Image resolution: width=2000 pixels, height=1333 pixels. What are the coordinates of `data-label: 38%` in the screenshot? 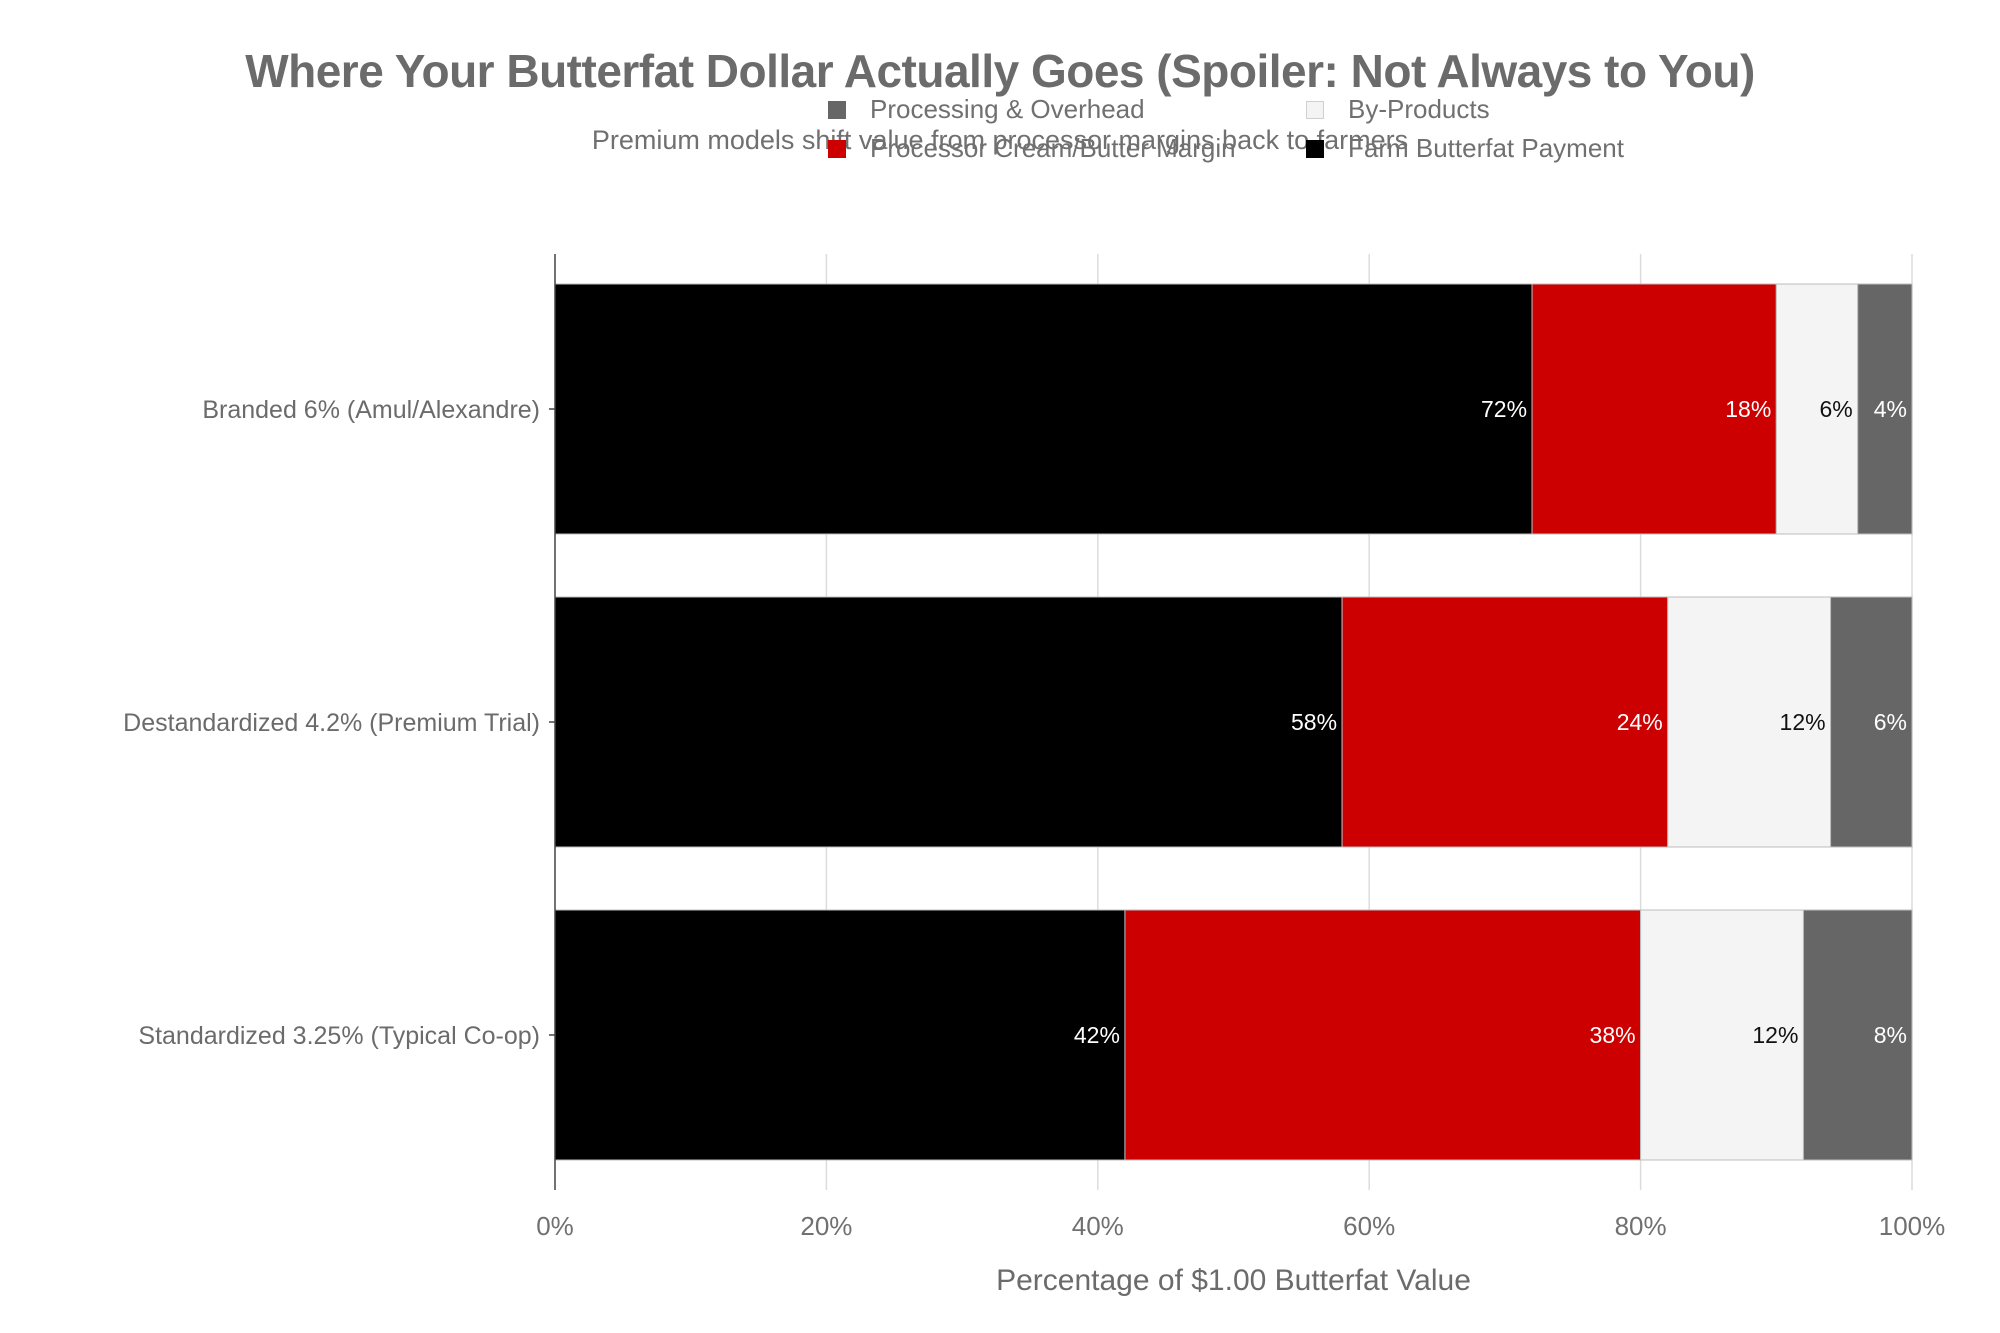 It's located at (1613, 1035).